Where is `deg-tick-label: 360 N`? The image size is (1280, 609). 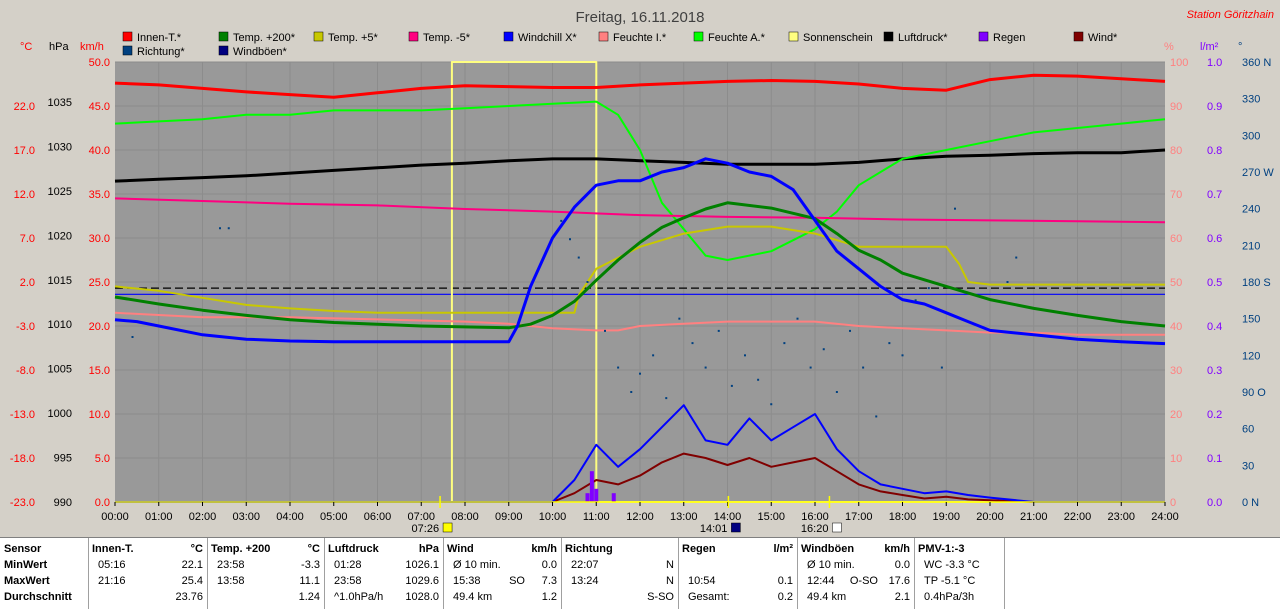
deg-tick-label: 360 N is located at coordinates (1256, 63).